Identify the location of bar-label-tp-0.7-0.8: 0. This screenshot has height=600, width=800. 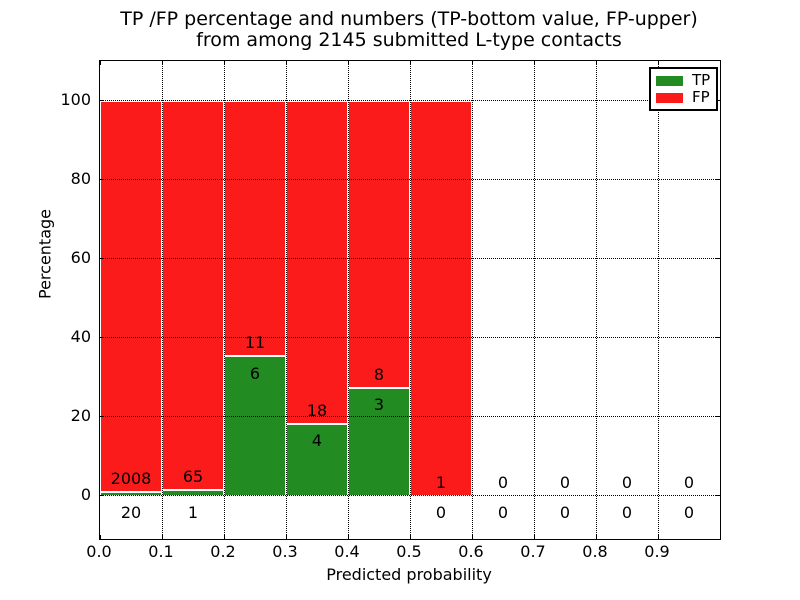
(565, 512).